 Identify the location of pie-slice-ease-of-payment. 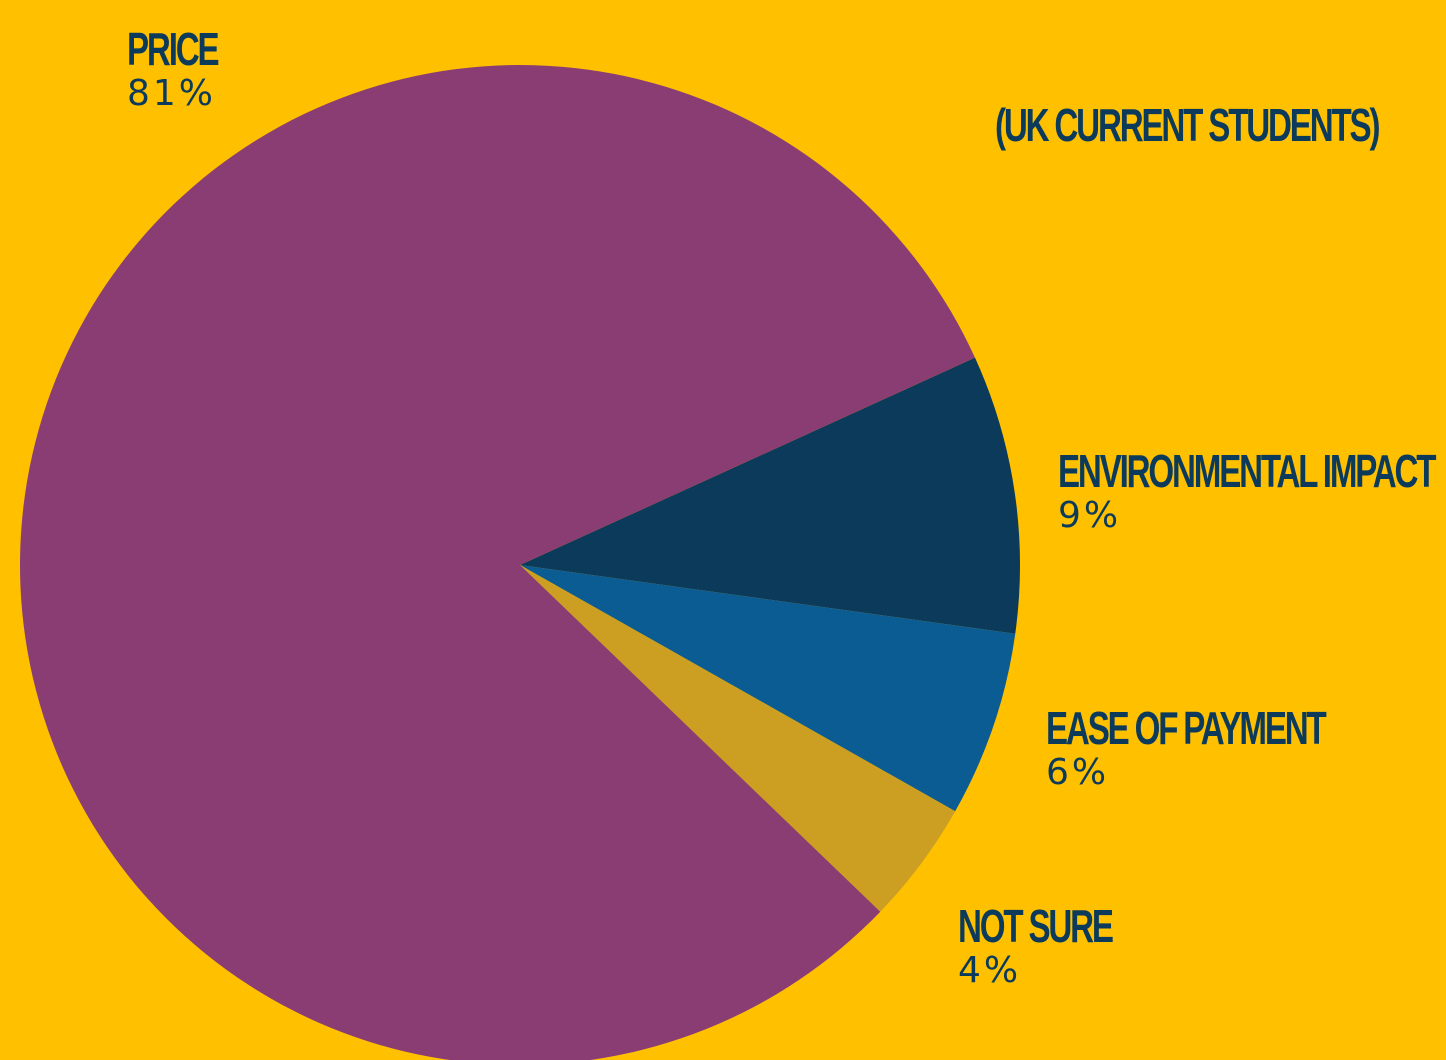
(768, 688).